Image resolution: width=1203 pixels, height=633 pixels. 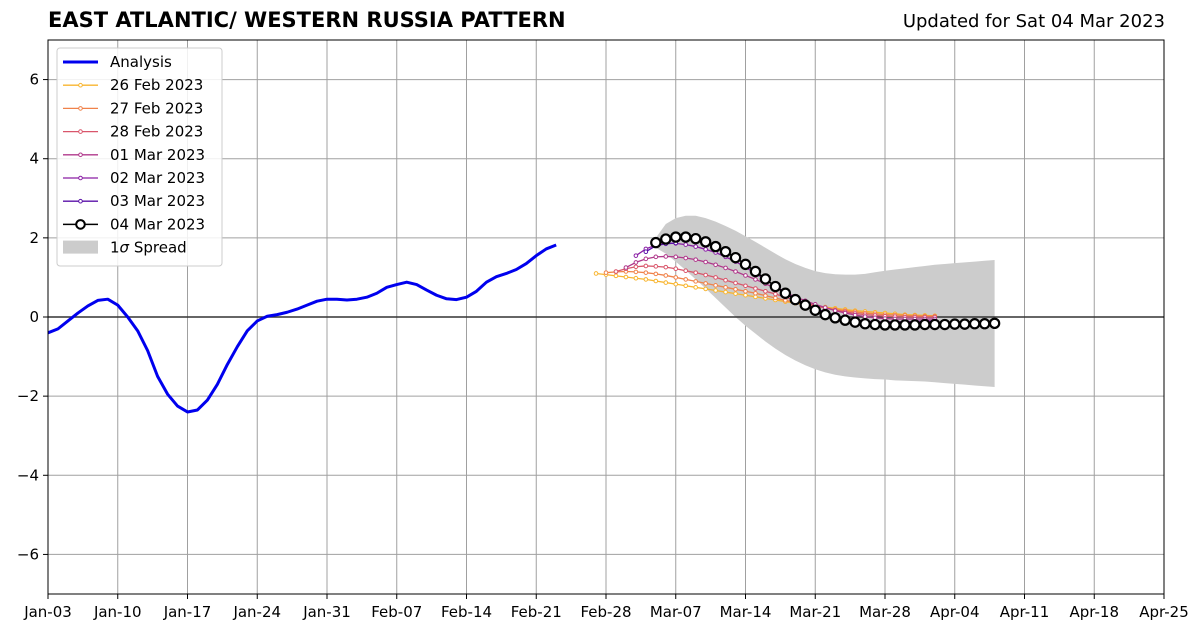 What do you see at coordinates (80, 247) in the screenshot?
I see `legend-swatch-spread` at bounding box center [80, 247].